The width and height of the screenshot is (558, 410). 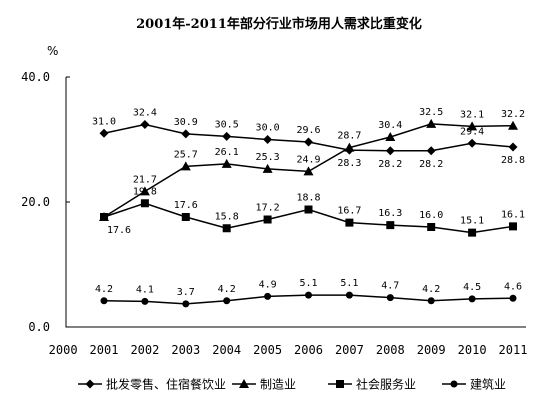 What do you see at coordinates (472, 114) in the screenshot?
I see `data-label: 32.1` at bounding box center [472, 114].